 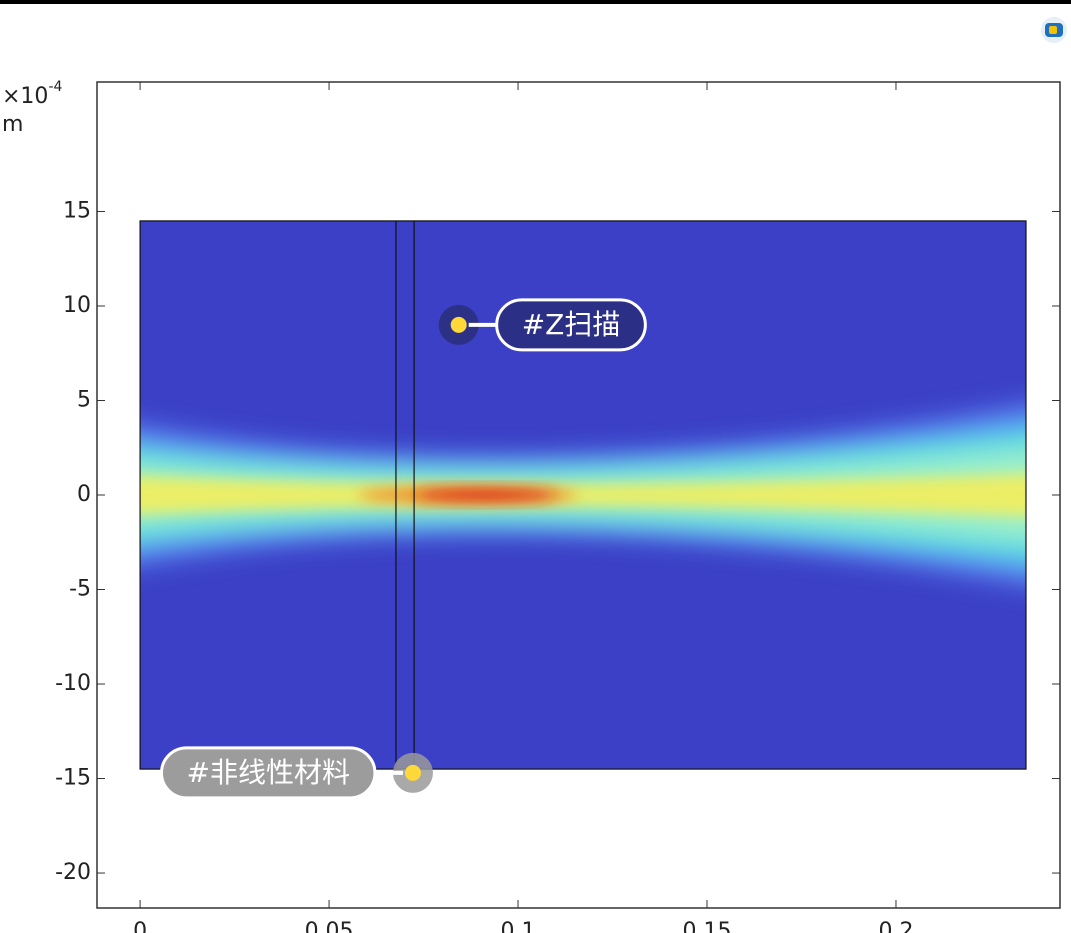 I want to click on y-multiplier: ×10⁻⁴, so click(x=32, y=94).